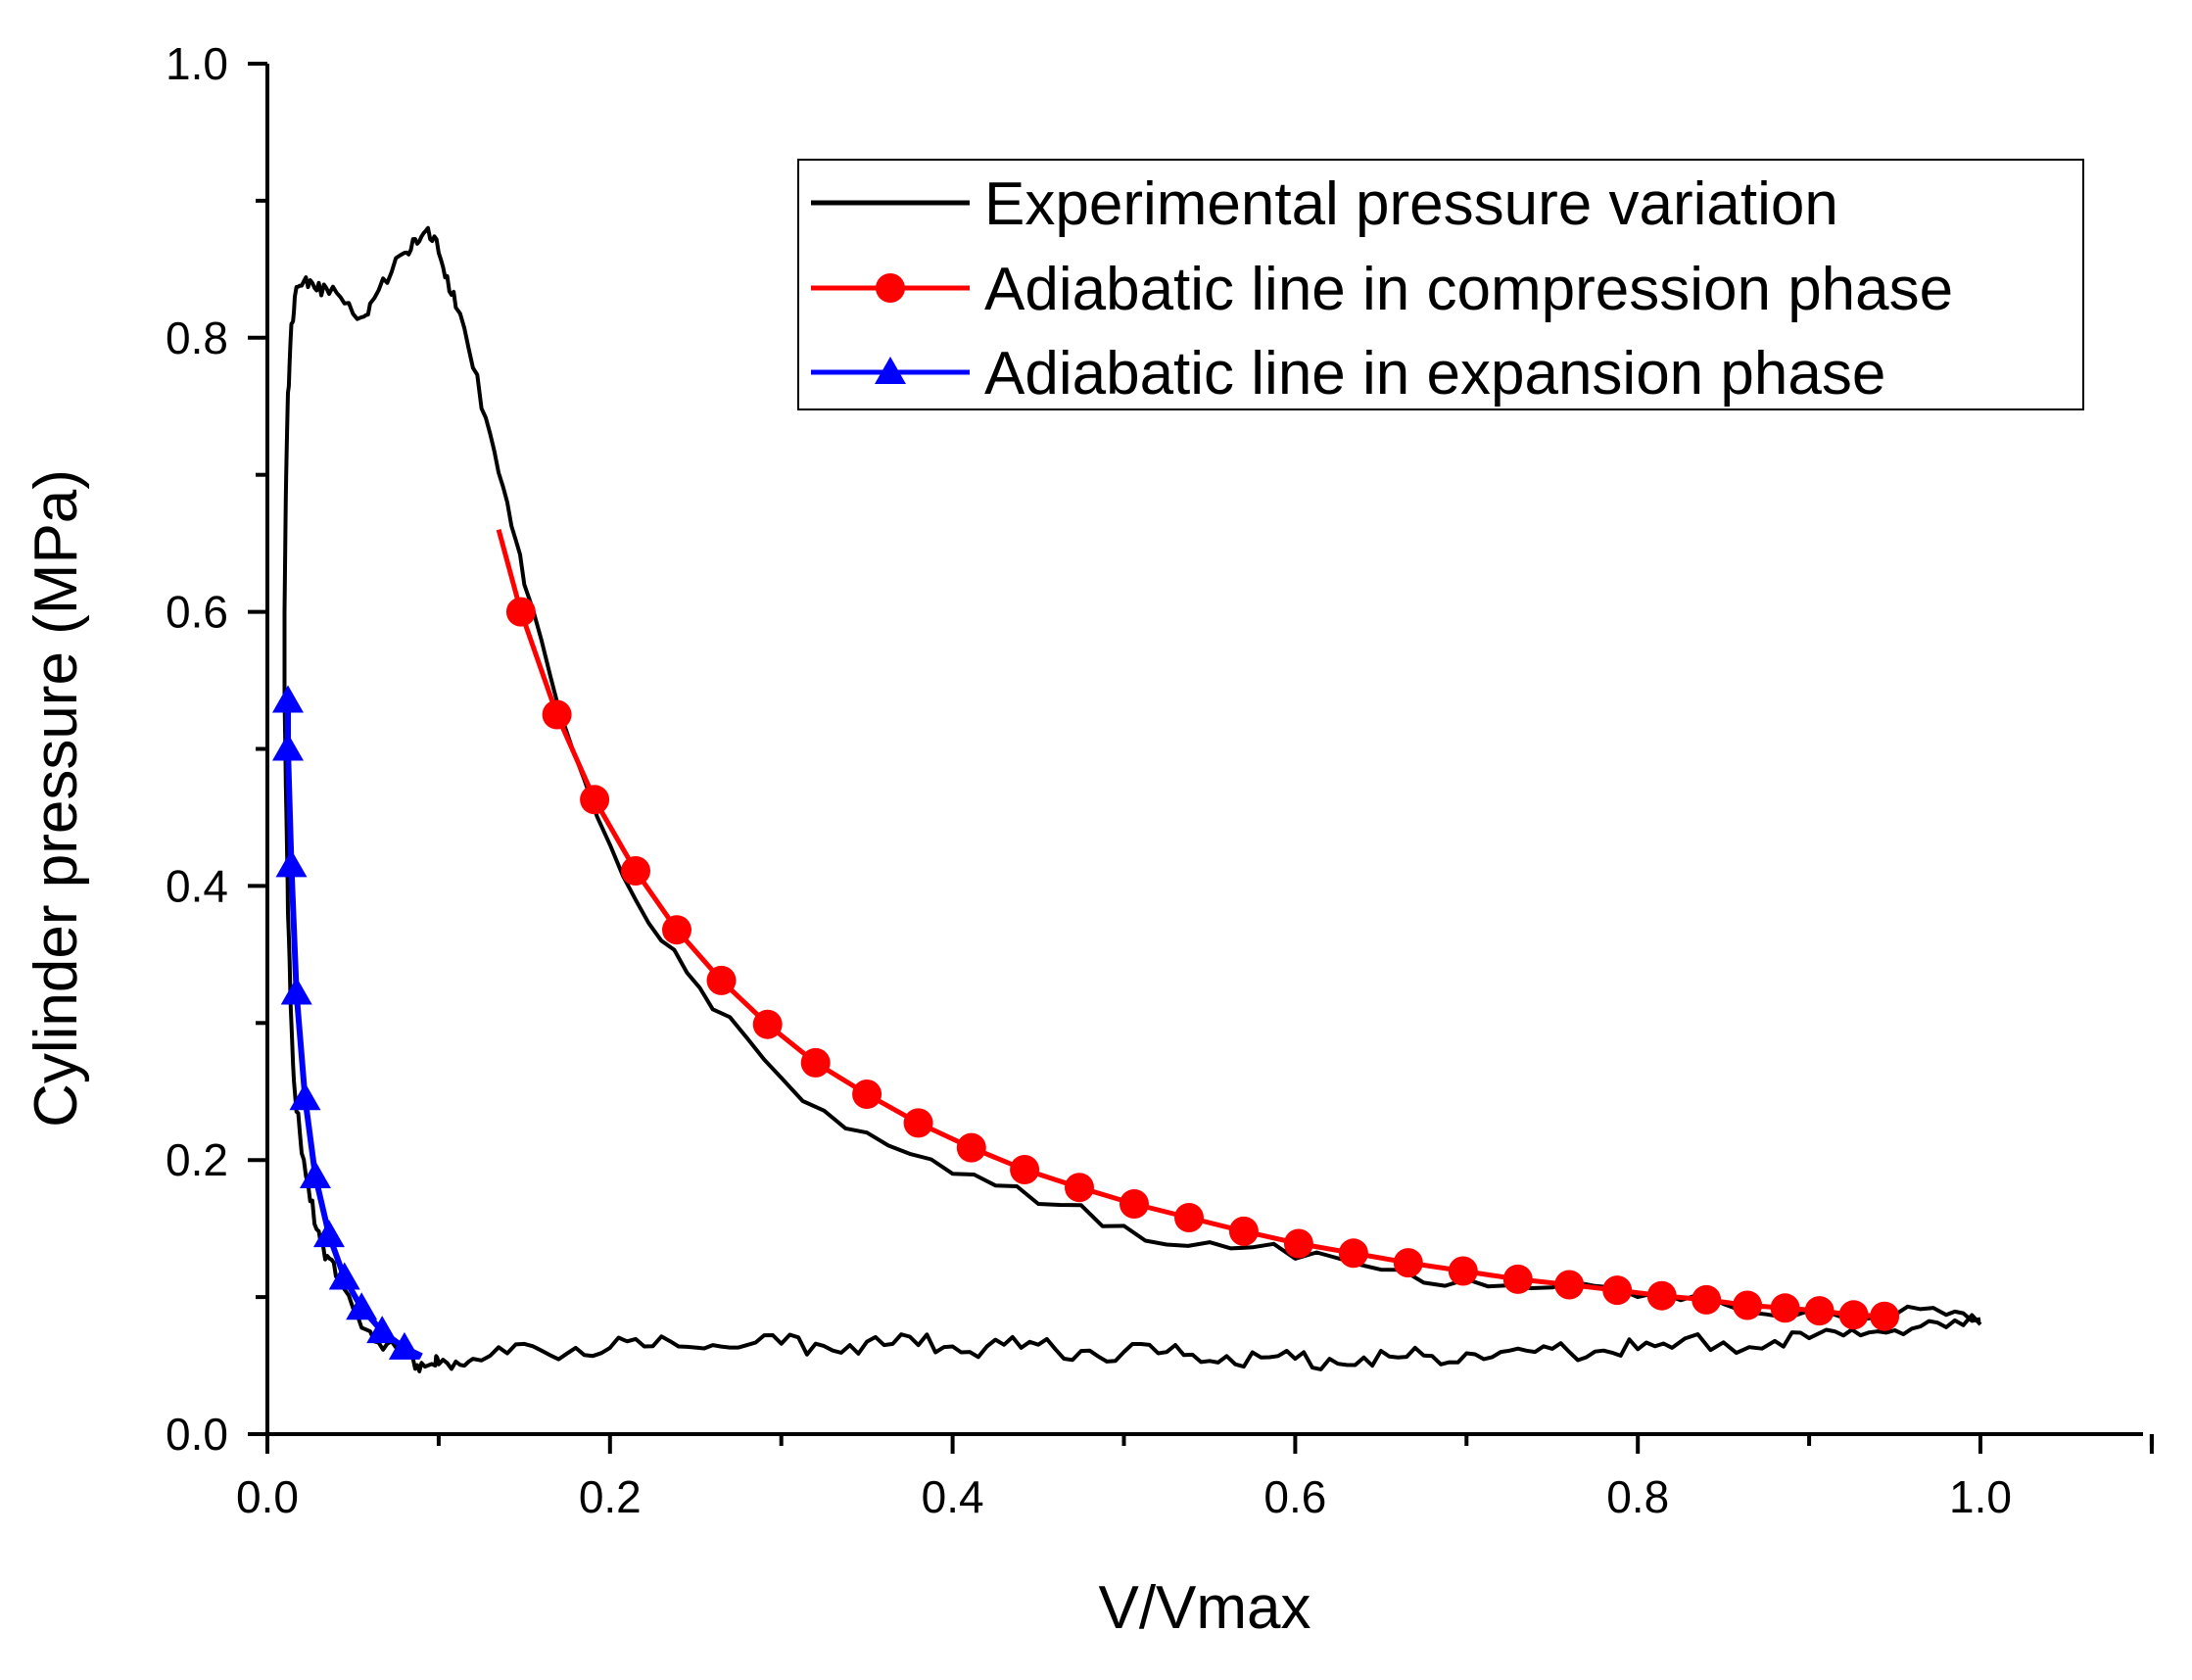 This screenshot has height=1680, width=2192. I want to click on legend-item-compression: Adiabatic line in compression phase, so click(1382, 289).